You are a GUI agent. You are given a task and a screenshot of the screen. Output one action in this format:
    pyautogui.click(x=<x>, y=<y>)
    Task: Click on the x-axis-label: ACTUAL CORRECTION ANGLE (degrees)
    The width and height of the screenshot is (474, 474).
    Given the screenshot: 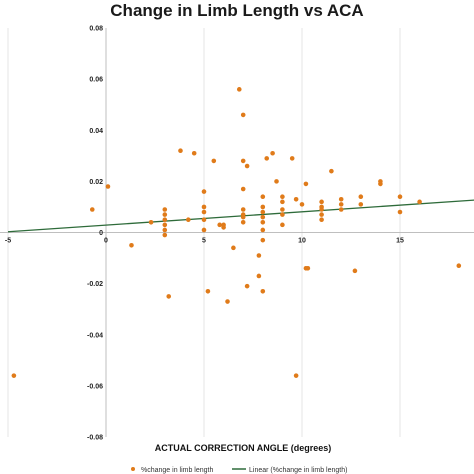 What is the action you would take?
    pyautogui.click(x=243, y=448)
    